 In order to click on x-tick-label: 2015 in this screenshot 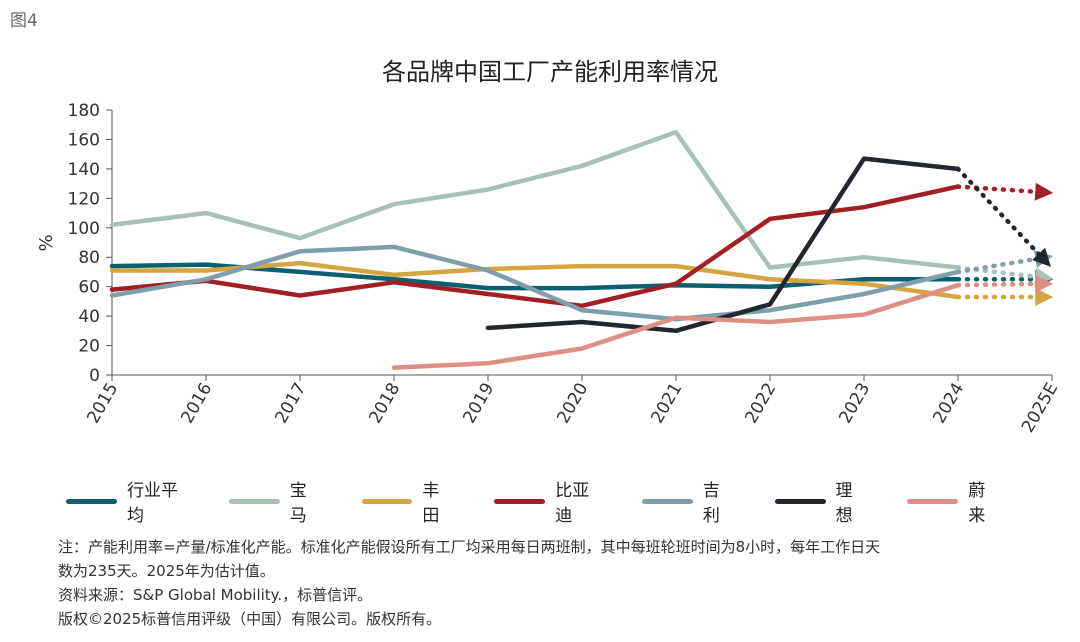, I will do `click(102, 403)`.